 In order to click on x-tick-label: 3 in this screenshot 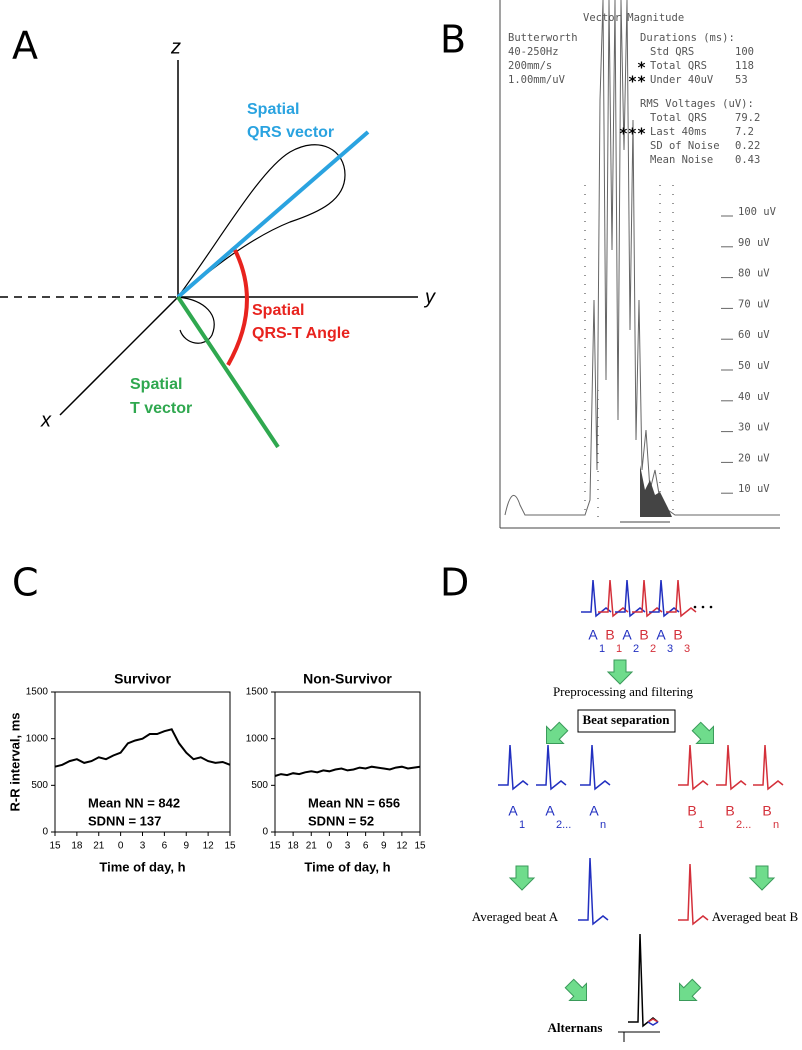, I will do `click(348, 846)`.